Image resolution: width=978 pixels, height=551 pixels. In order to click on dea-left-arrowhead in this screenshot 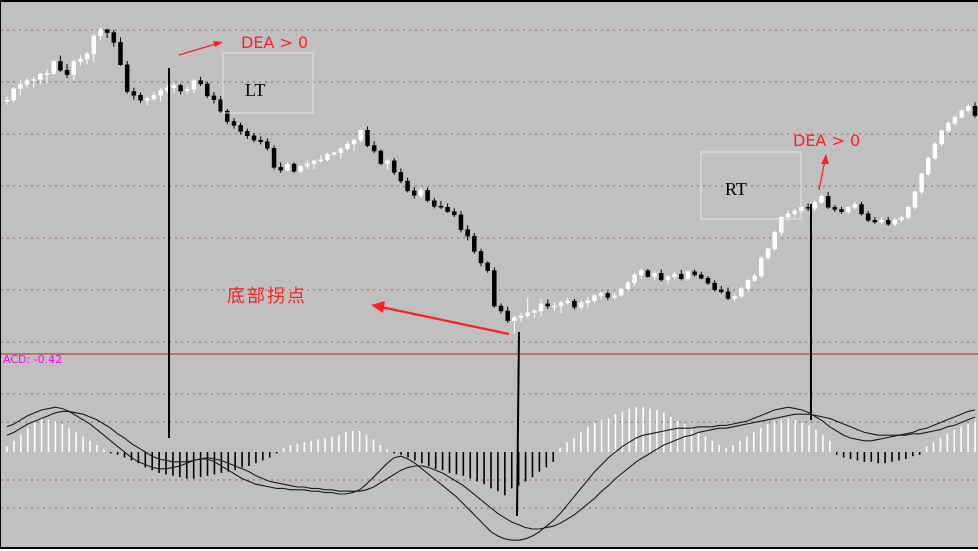, I will do `click(218, 44)`.